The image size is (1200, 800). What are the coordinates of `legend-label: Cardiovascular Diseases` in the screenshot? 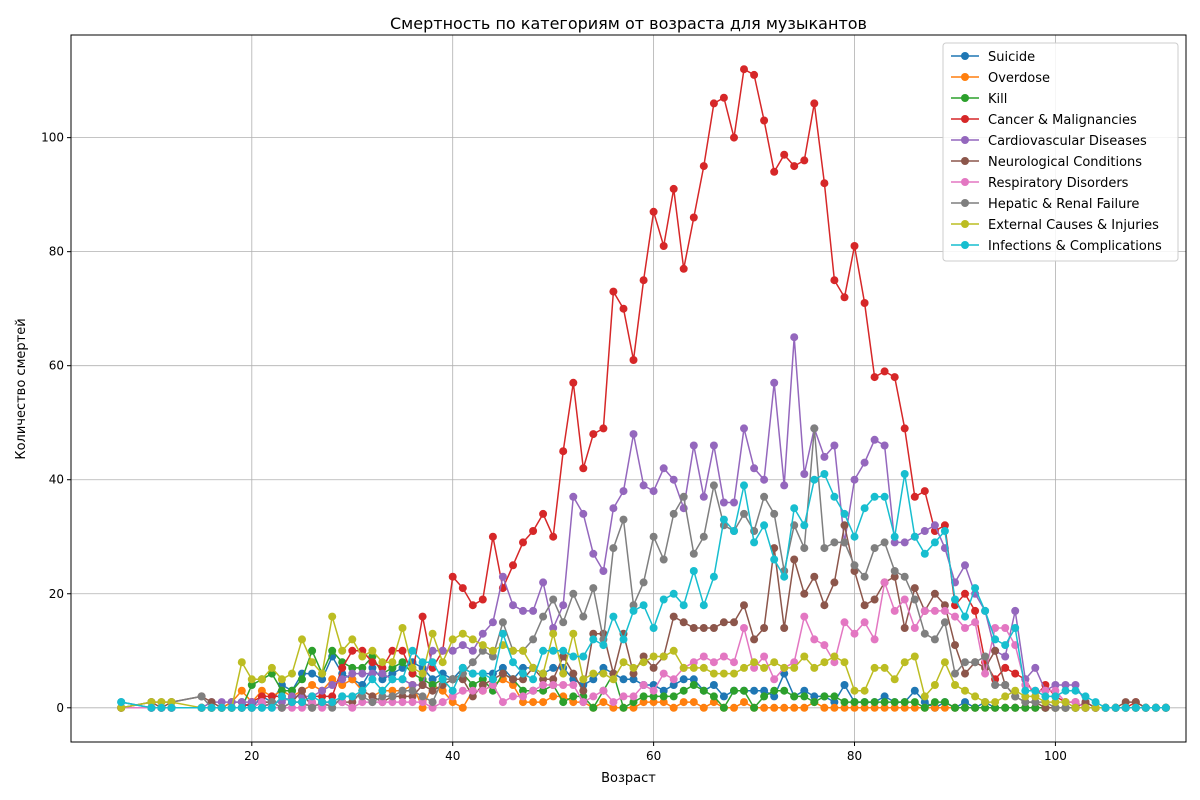 It's located at (1067, 141).